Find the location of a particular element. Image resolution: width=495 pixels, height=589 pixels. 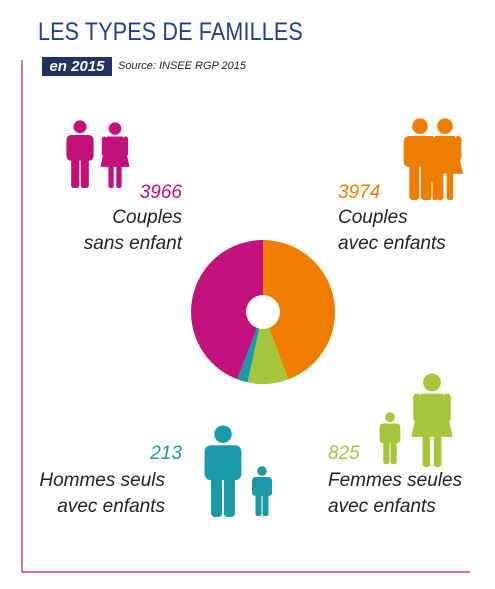

value-label: 825 is located at coordinates (344, 453).